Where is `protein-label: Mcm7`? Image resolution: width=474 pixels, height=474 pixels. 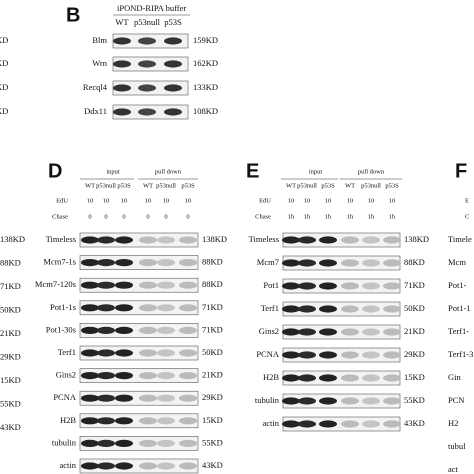
protein-label: Mcm7 is located at coordinates (268, 262).